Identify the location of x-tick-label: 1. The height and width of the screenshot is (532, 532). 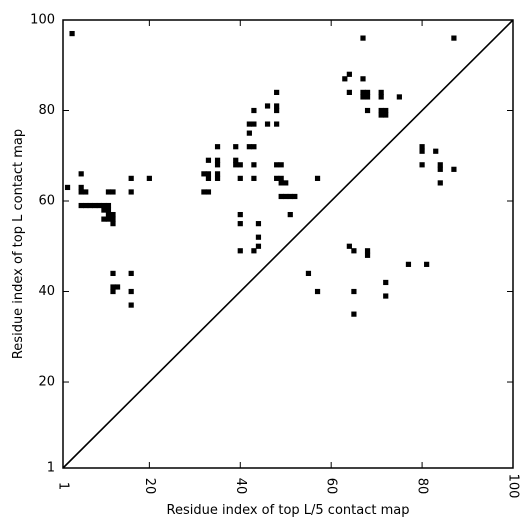
(63, 486).